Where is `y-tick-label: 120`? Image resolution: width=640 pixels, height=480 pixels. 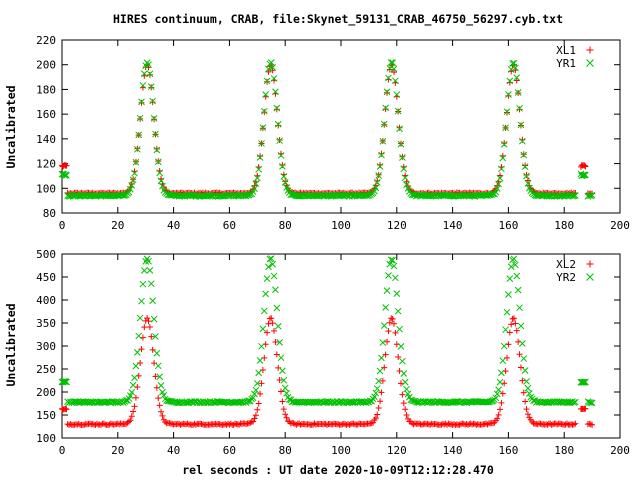
y-tick-label: 120 is located at coordinates (46, 164).